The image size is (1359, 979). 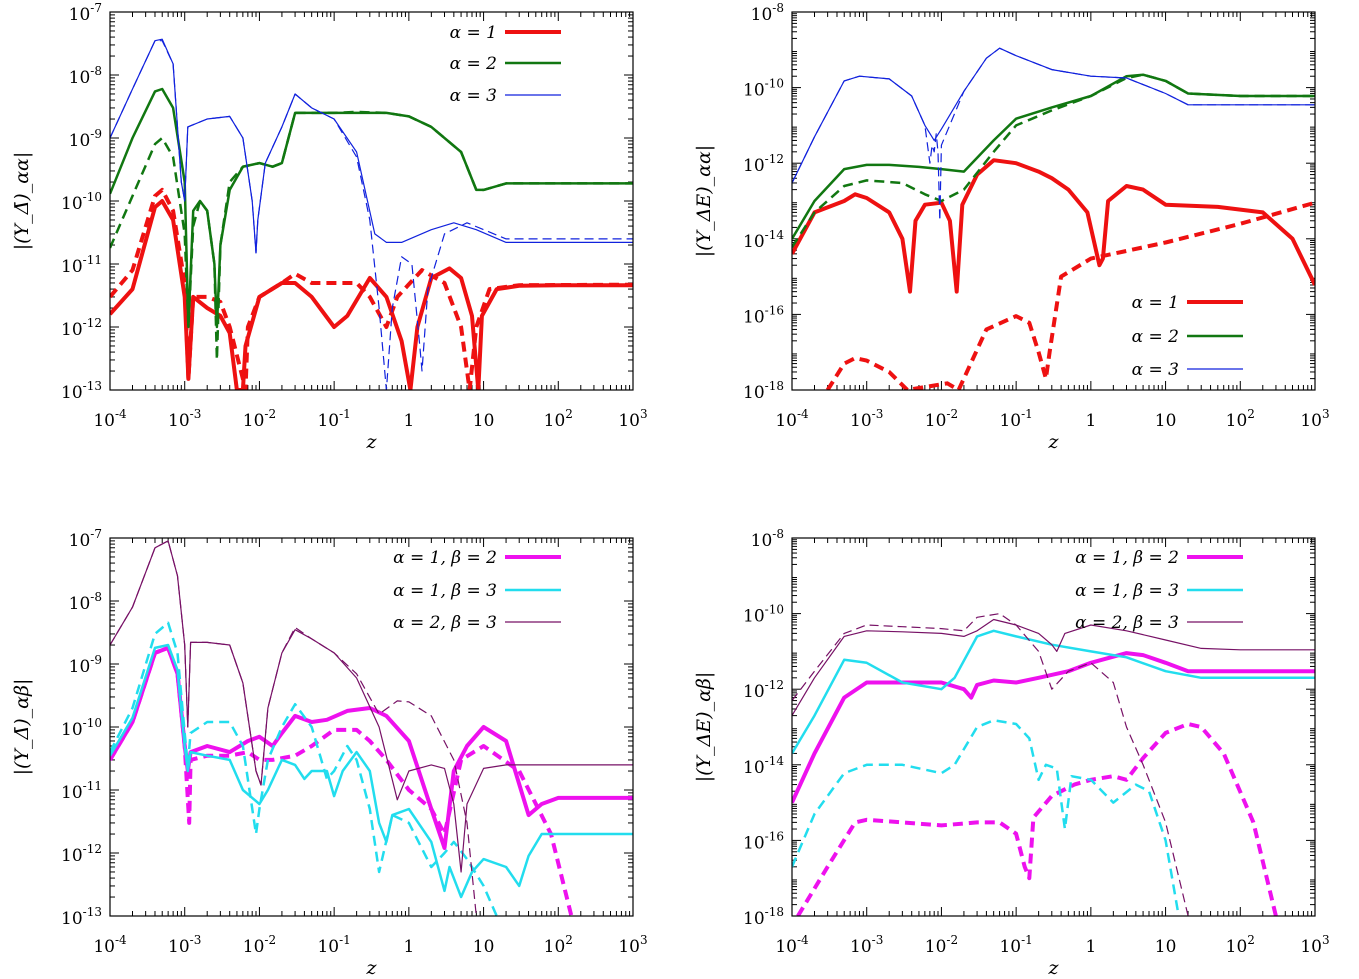 I want to click on y-tick-label: 10⁻¹³, so click(x=81, y=917).